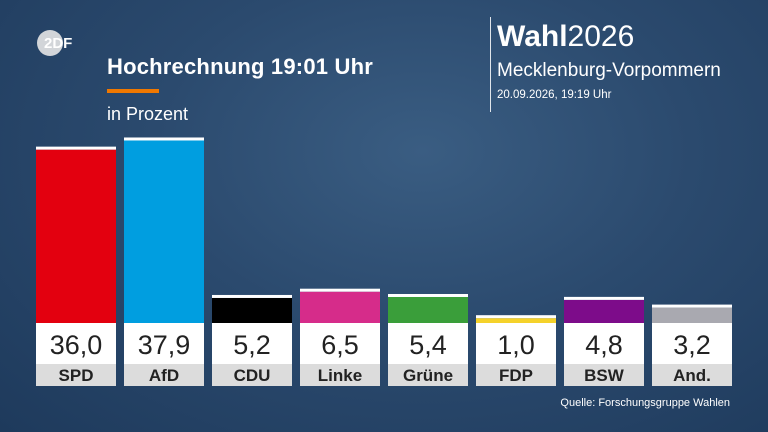 Image resolution: width=768 pixels, height=432 pixels. What do you see at coordinates (428, 295) in the screenshot?
I see `bar-cap-grne` at bounding box center [428, 295].